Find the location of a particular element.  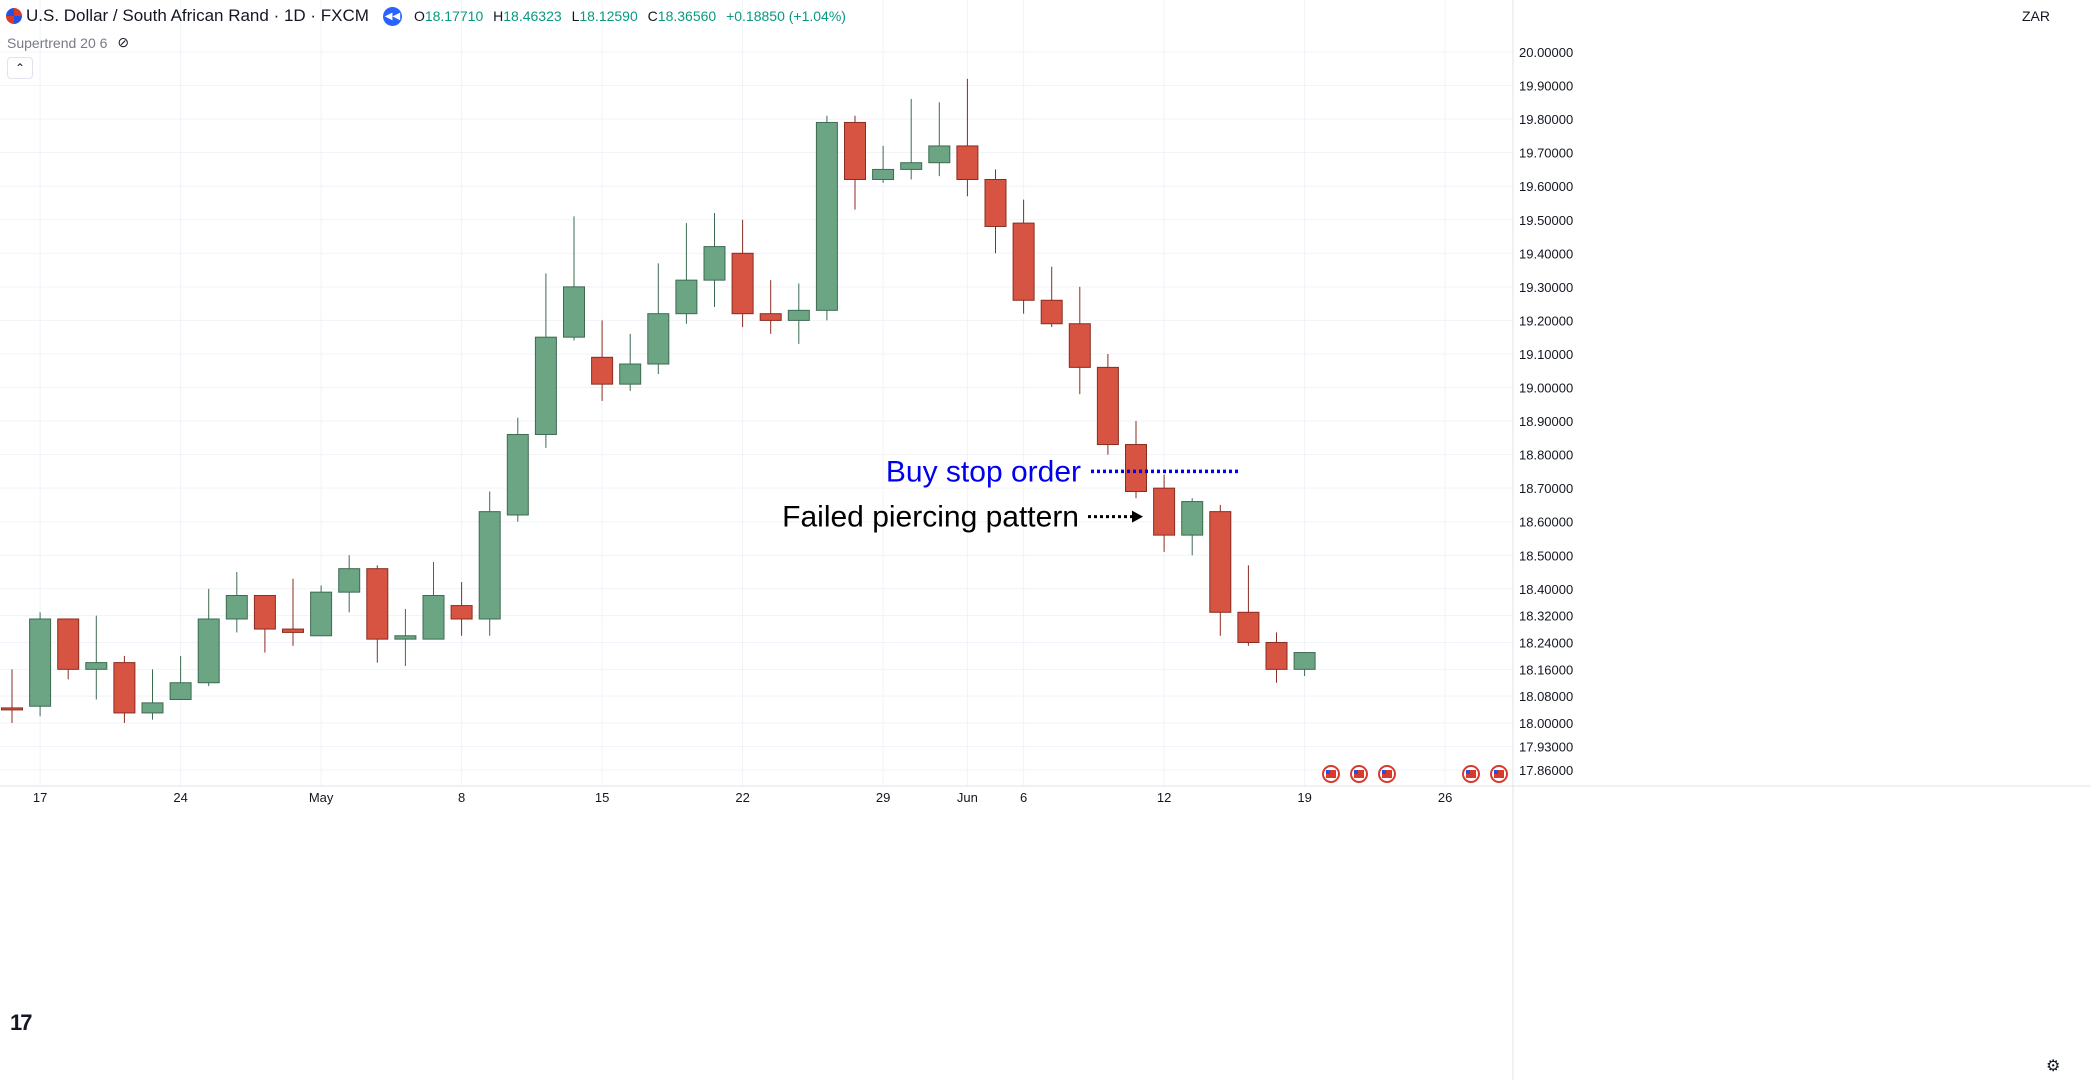

x-tick-label: 17 is located at coordinates (40, 797).